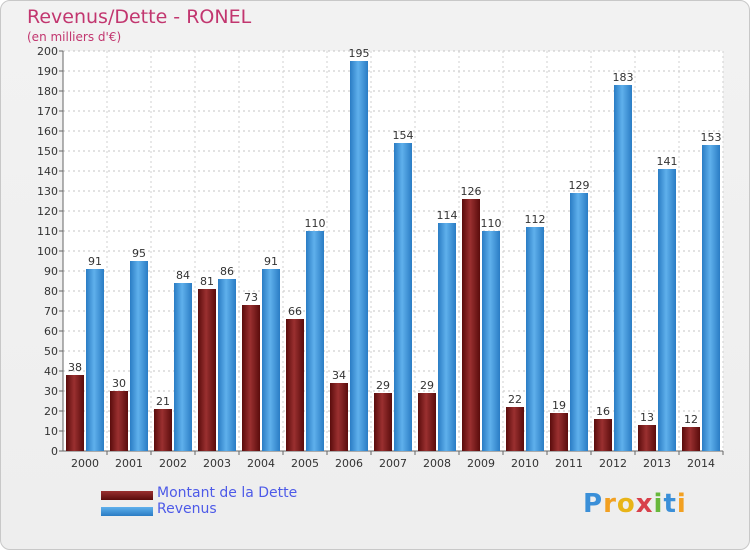  I want to click on x-tick-label: 2013, so click(657, 463).